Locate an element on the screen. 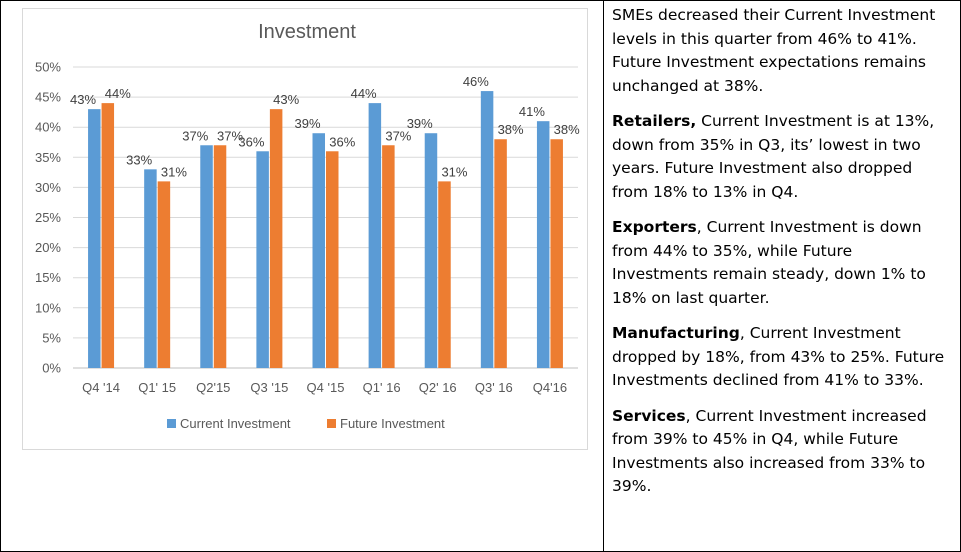 This screenshot has width=961, height=552. y-tick-label: 50% is located at coordinates (48, 67).